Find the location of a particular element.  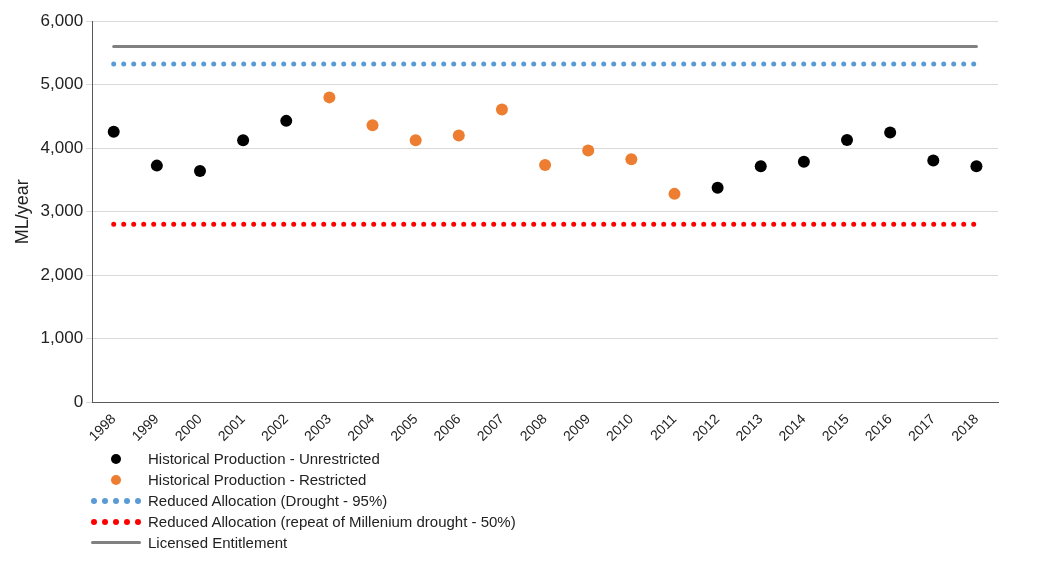

legend-label: Licensed Entitlement is located at coordinates (218, 543).